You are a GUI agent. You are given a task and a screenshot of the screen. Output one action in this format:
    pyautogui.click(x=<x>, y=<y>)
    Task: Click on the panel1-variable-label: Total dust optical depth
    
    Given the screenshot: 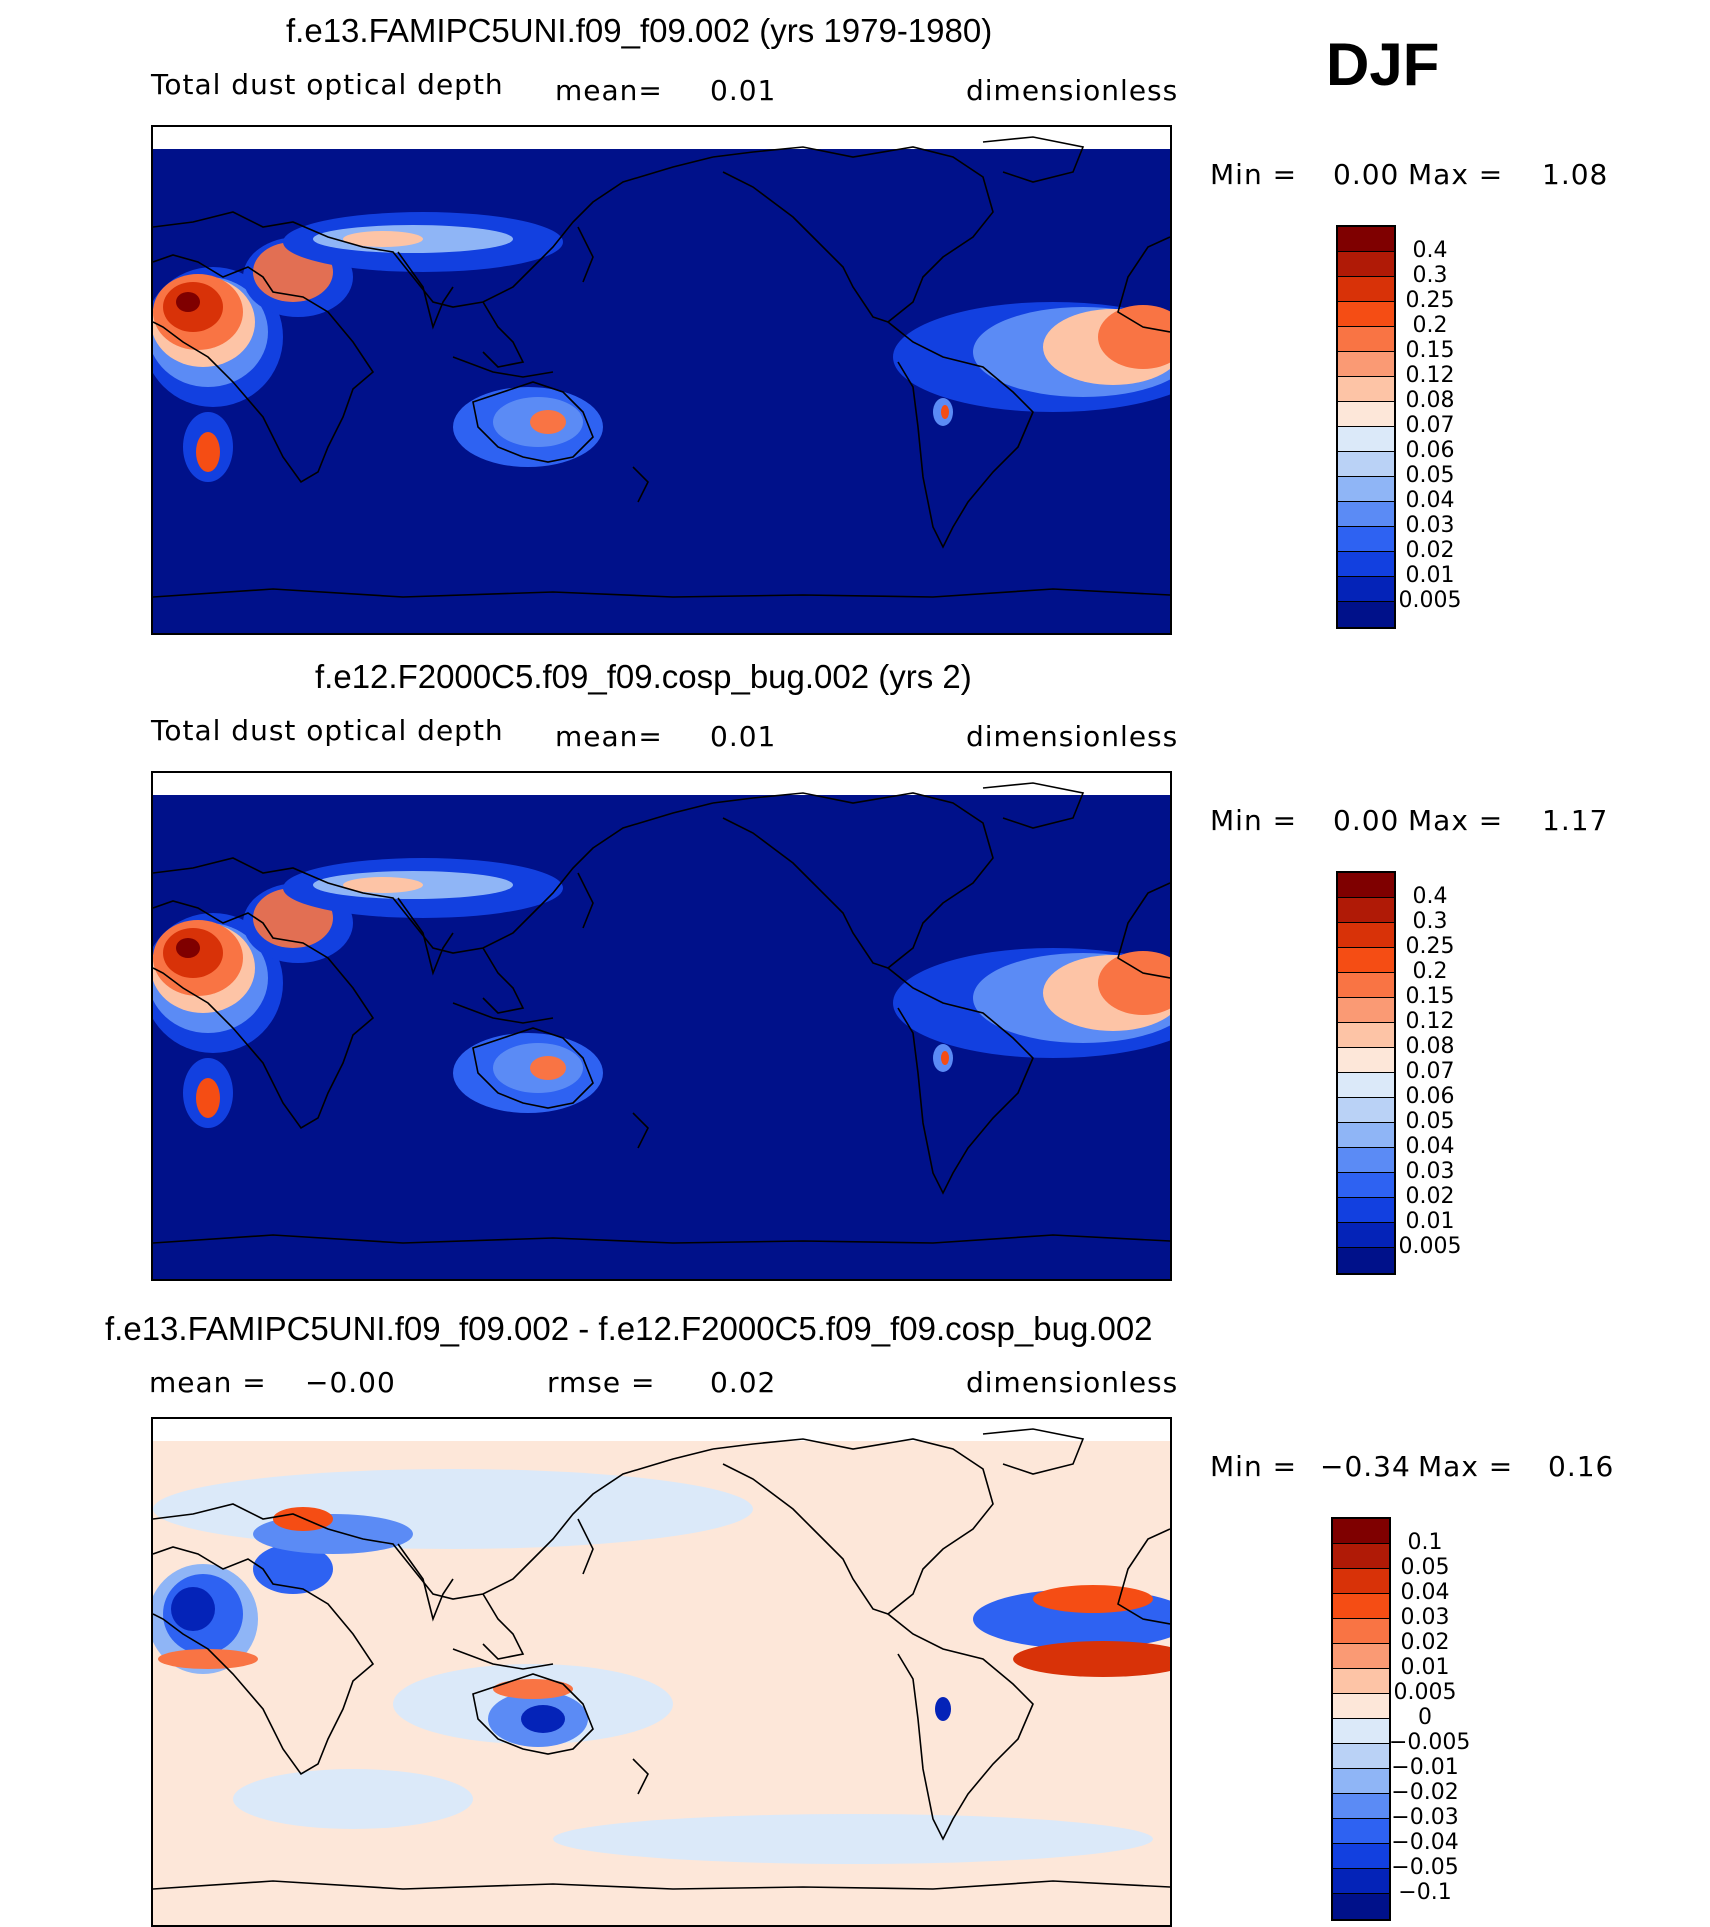 What is the action you would take?
    pyautogui.click(x=327, y=84)
    